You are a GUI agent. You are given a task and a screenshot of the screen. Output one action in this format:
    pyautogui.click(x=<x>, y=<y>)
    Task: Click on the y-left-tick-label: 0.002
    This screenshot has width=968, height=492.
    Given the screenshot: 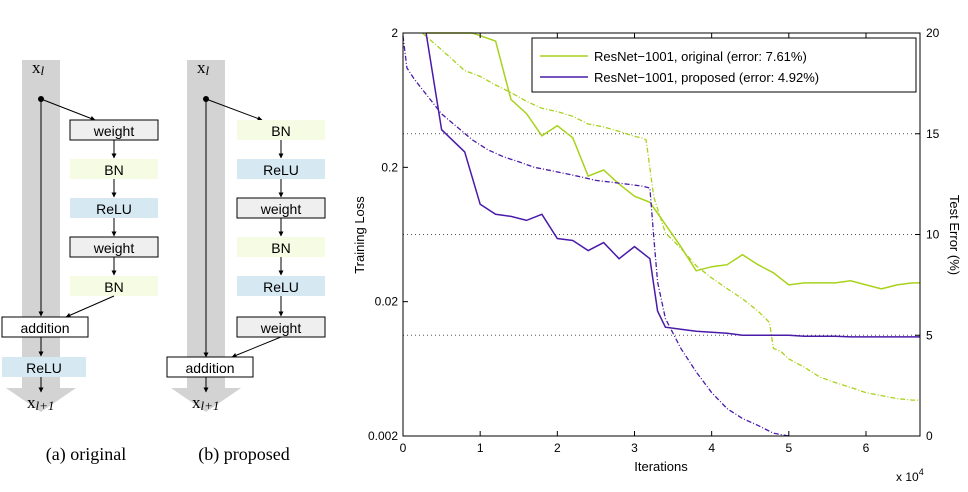 What is the action you would take?
    pyautogui.click(x=383, y=436)
    